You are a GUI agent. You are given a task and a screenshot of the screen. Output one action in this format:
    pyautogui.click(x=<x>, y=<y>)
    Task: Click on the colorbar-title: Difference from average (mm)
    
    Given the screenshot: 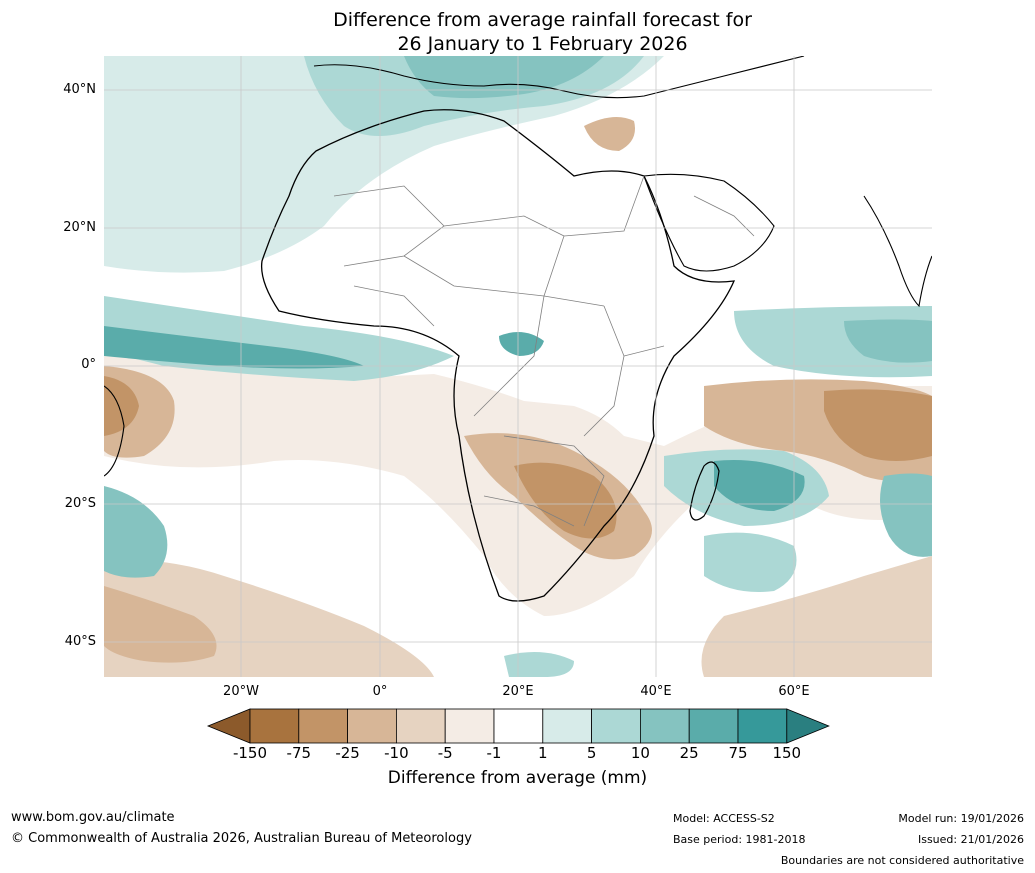 What is the action you would take?
    pyautogui.click(x=517, y=778)
    